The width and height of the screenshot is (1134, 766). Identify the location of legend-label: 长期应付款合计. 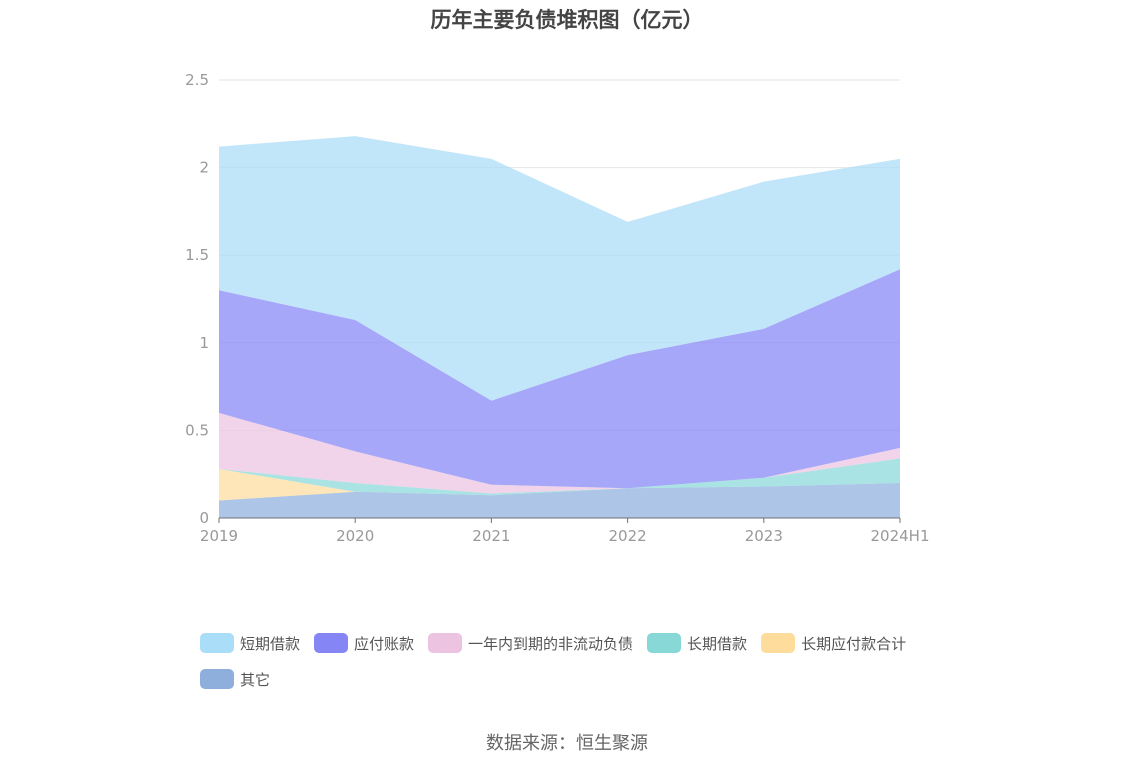
(854, 643).